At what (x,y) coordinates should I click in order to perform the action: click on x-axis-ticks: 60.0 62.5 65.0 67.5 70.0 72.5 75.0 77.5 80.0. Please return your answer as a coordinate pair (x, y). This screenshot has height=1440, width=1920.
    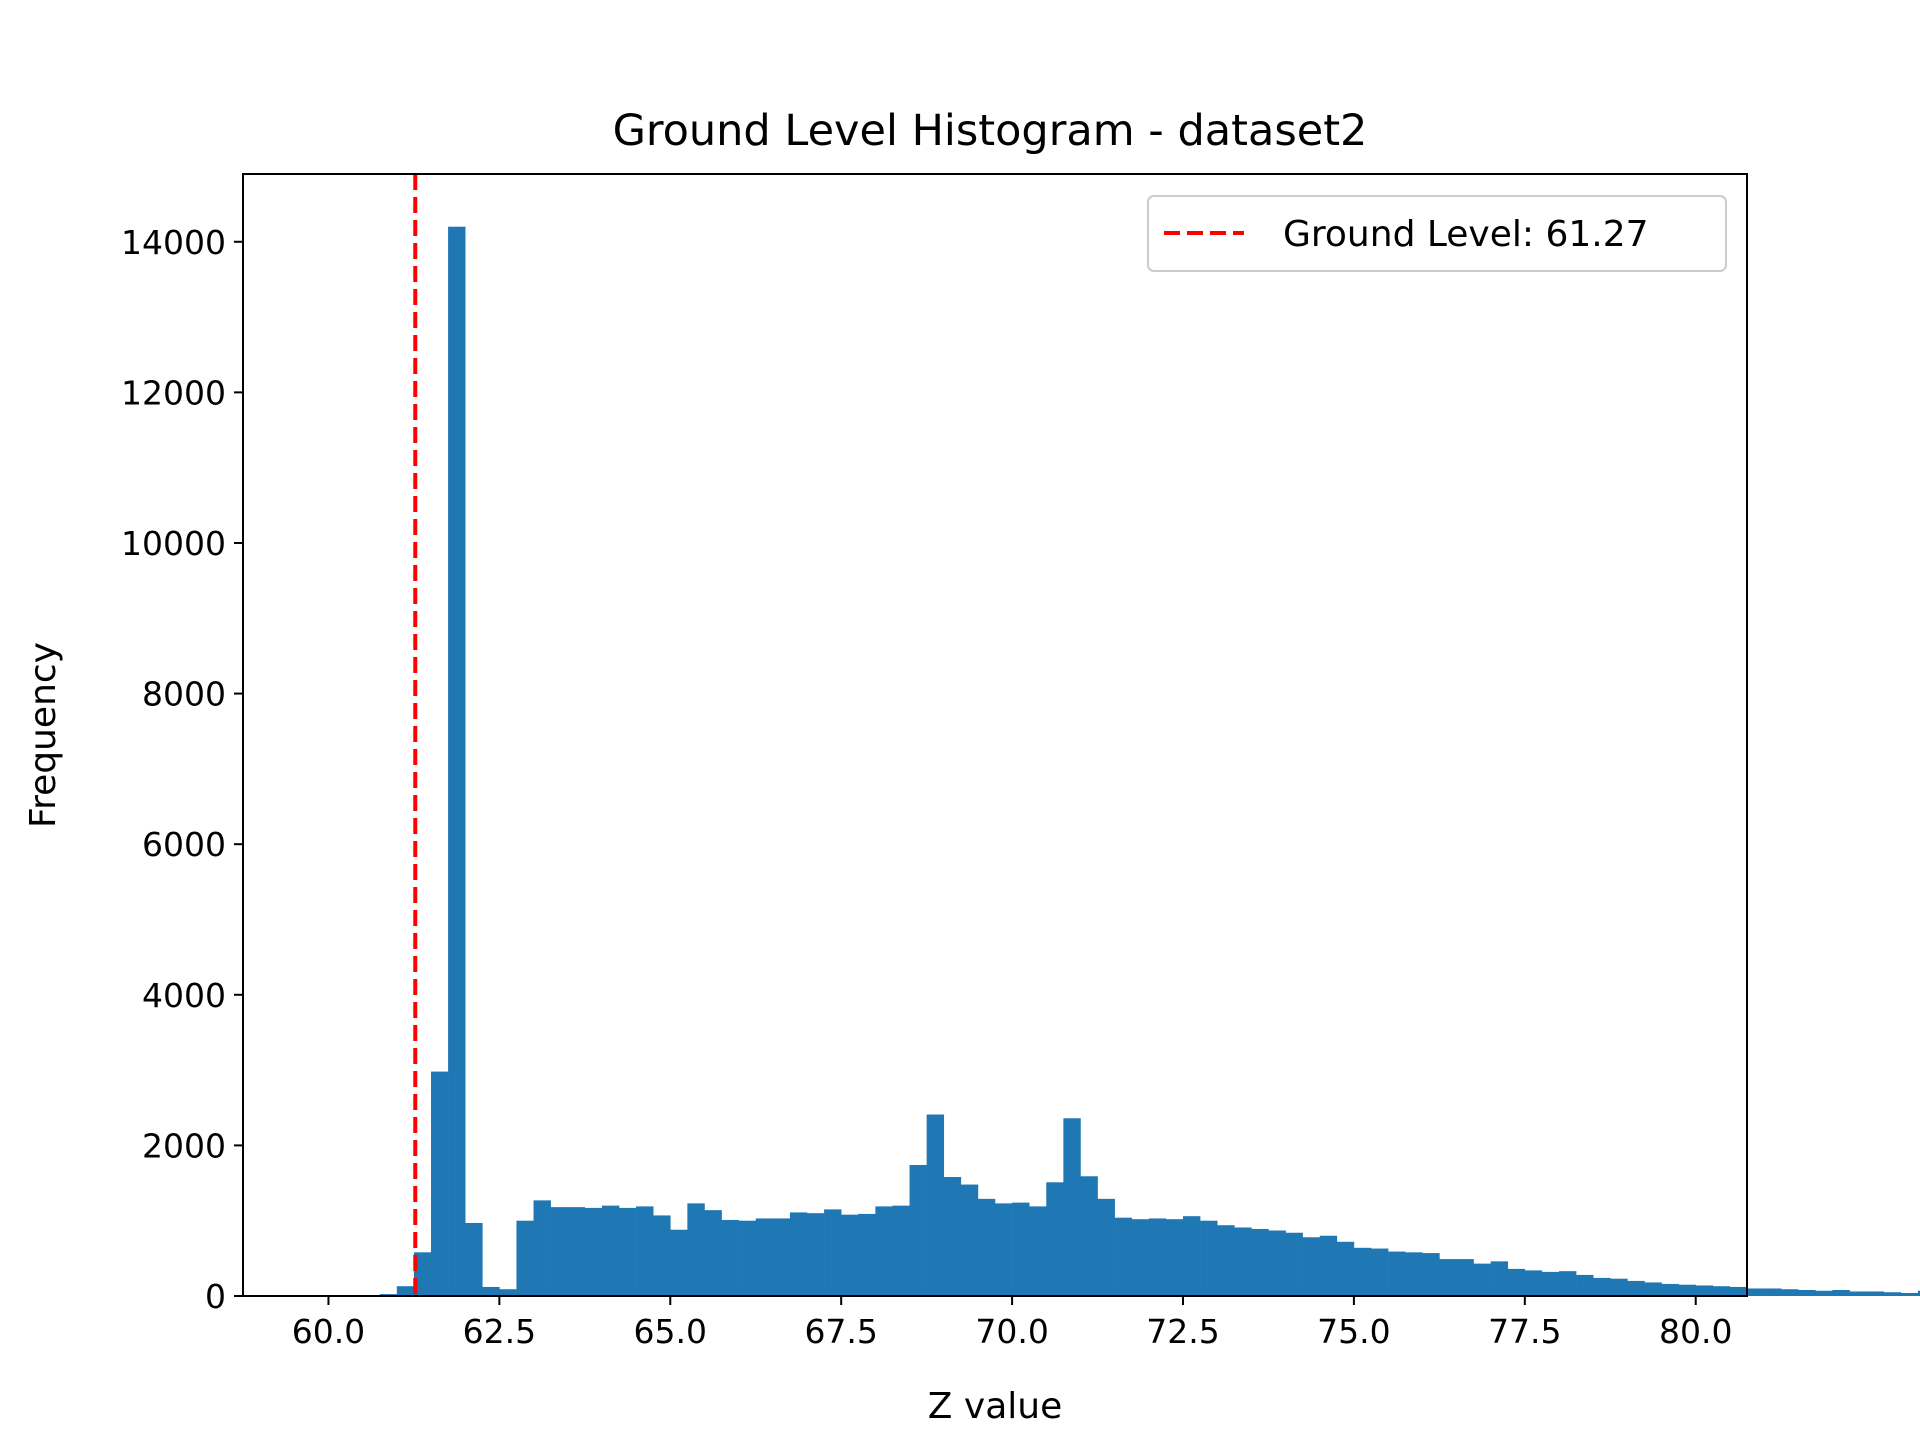
    Looking at the image, I should click on (1012, 1323).